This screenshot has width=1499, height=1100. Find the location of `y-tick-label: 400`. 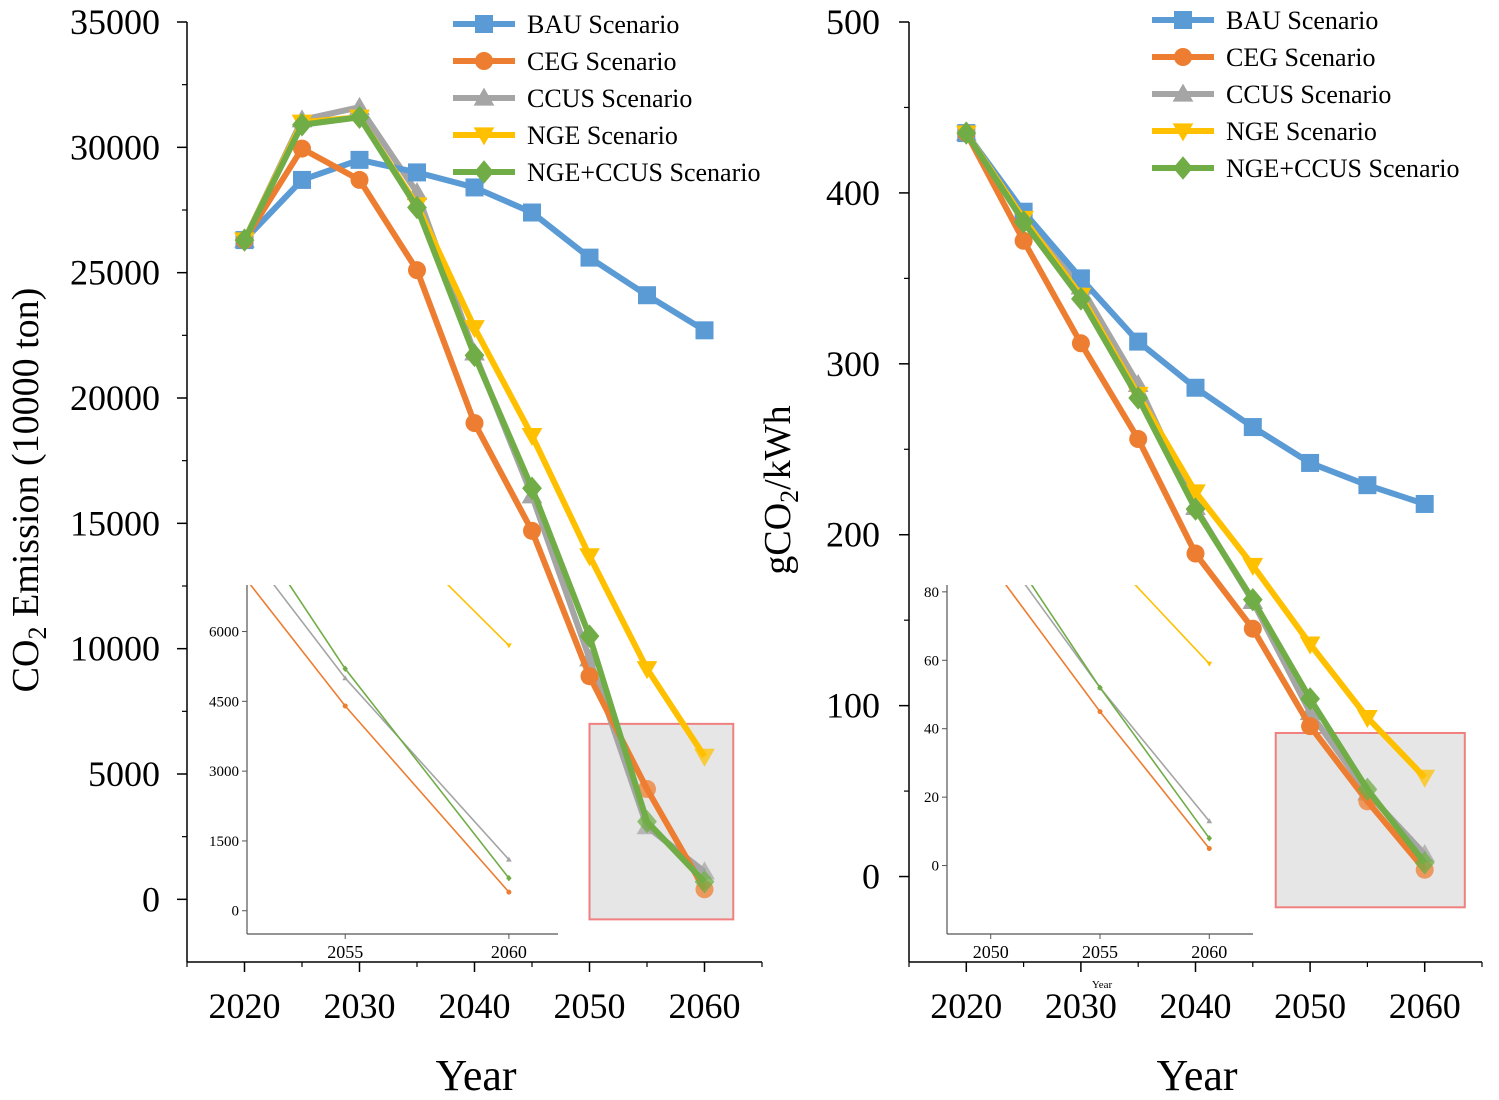

y-tick-label: 400 is located at coordinates (853, 193).